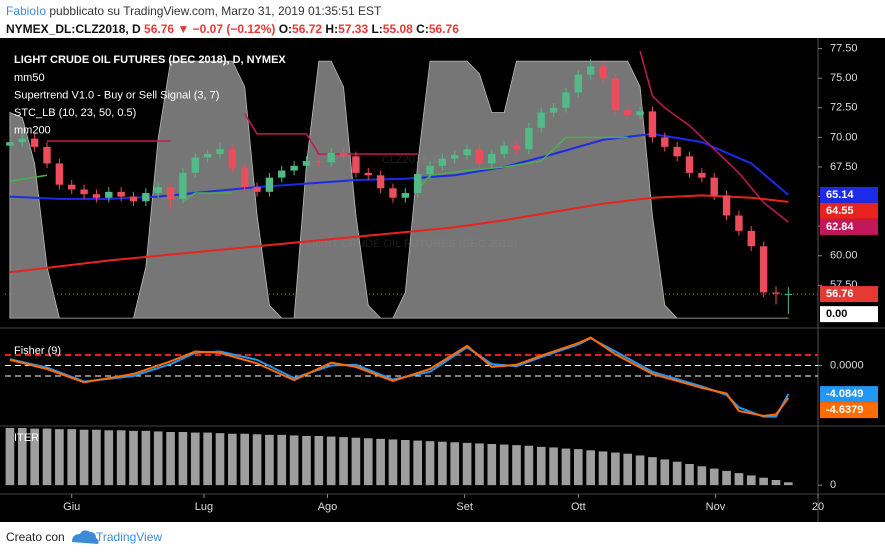 This screenshot has width=885, height=555. What do you see at coordinates (844, 49) in the screenshot?
I see `y-tick-label: 77.50` at bounding box center [844, 49].